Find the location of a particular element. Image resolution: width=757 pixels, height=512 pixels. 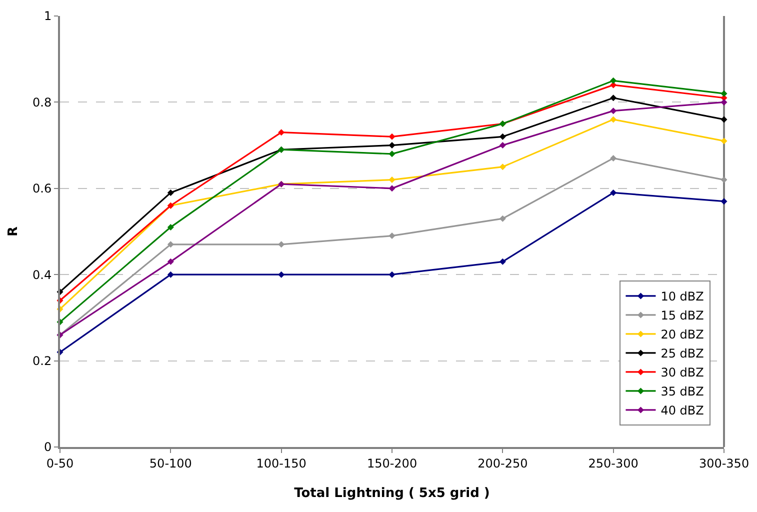

legend-label: 10 dBZ is located at coordinates (682, 297).